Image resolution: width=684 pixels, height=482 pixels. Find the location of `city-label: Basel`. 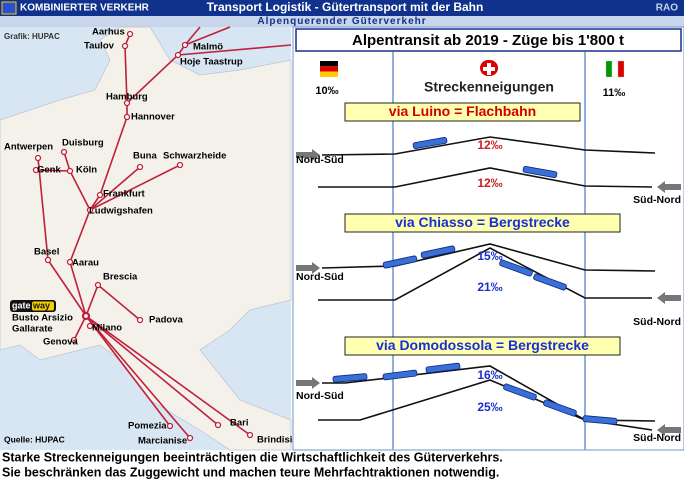

city-label: Basel is located at coordinates (46, 252).